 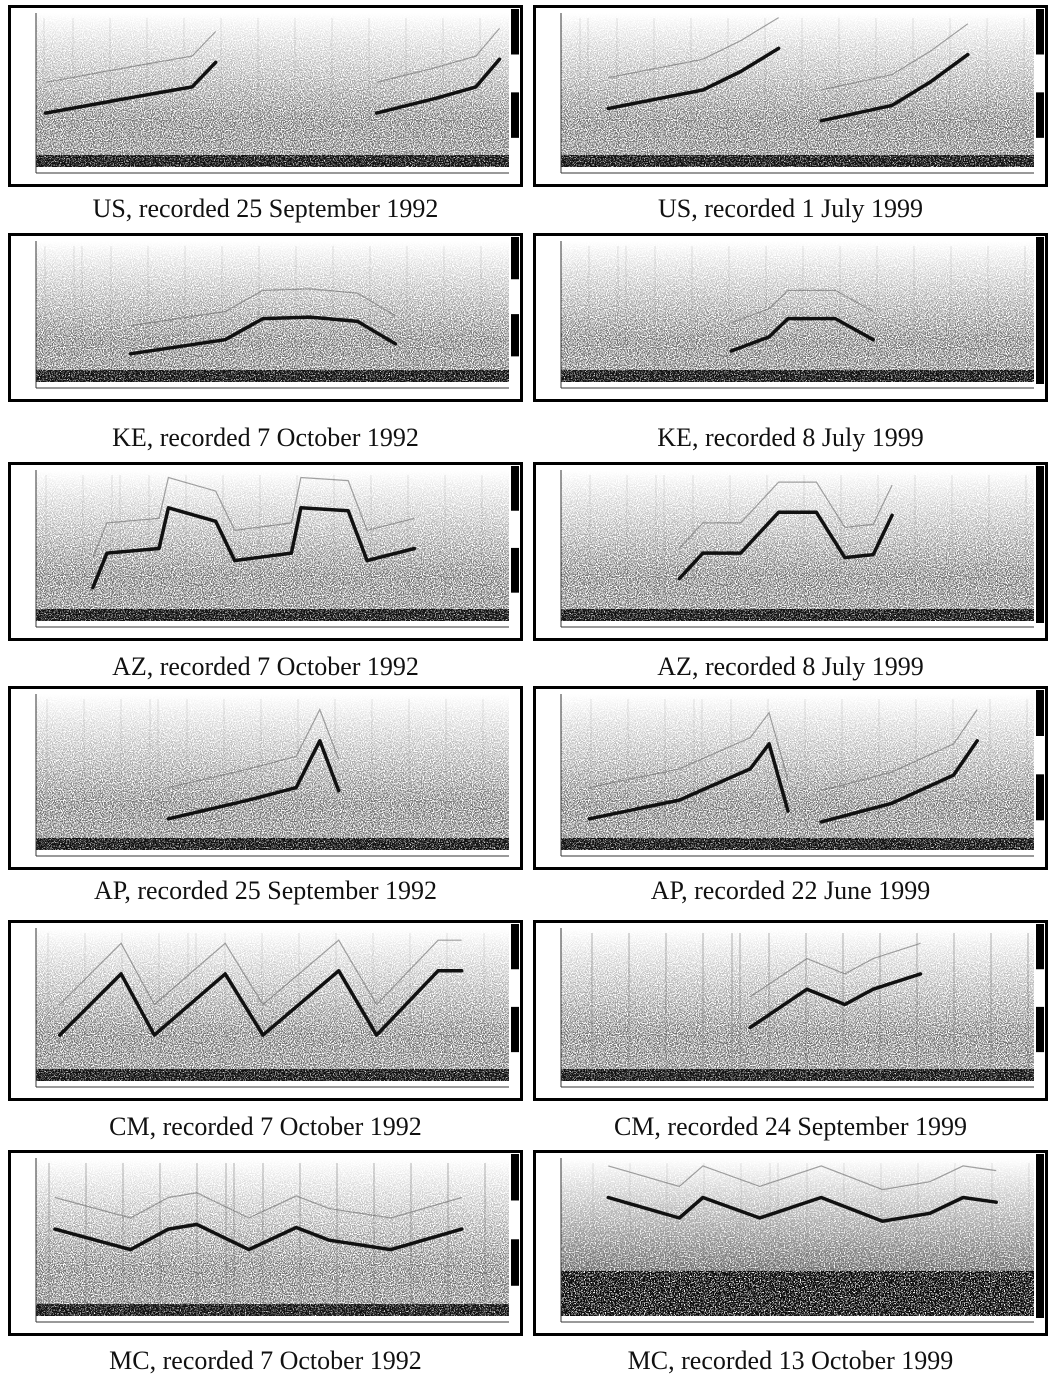 What do you see at coordinates (265, 208) in the screenshot?
I see `caption: US, recorded 25 September 1992` at bounding box center [265, 208].